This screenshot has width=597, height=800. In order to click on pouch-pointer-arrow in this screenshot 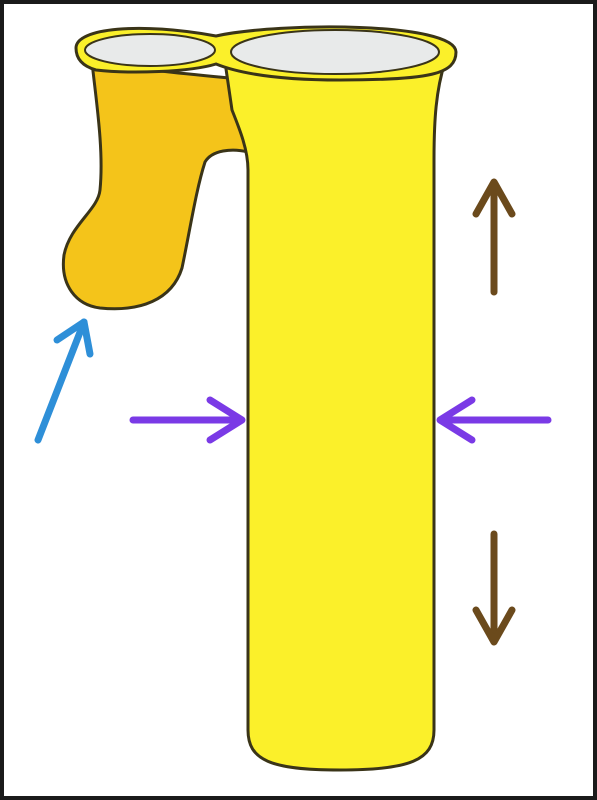, I will do `click(64, 381)`.